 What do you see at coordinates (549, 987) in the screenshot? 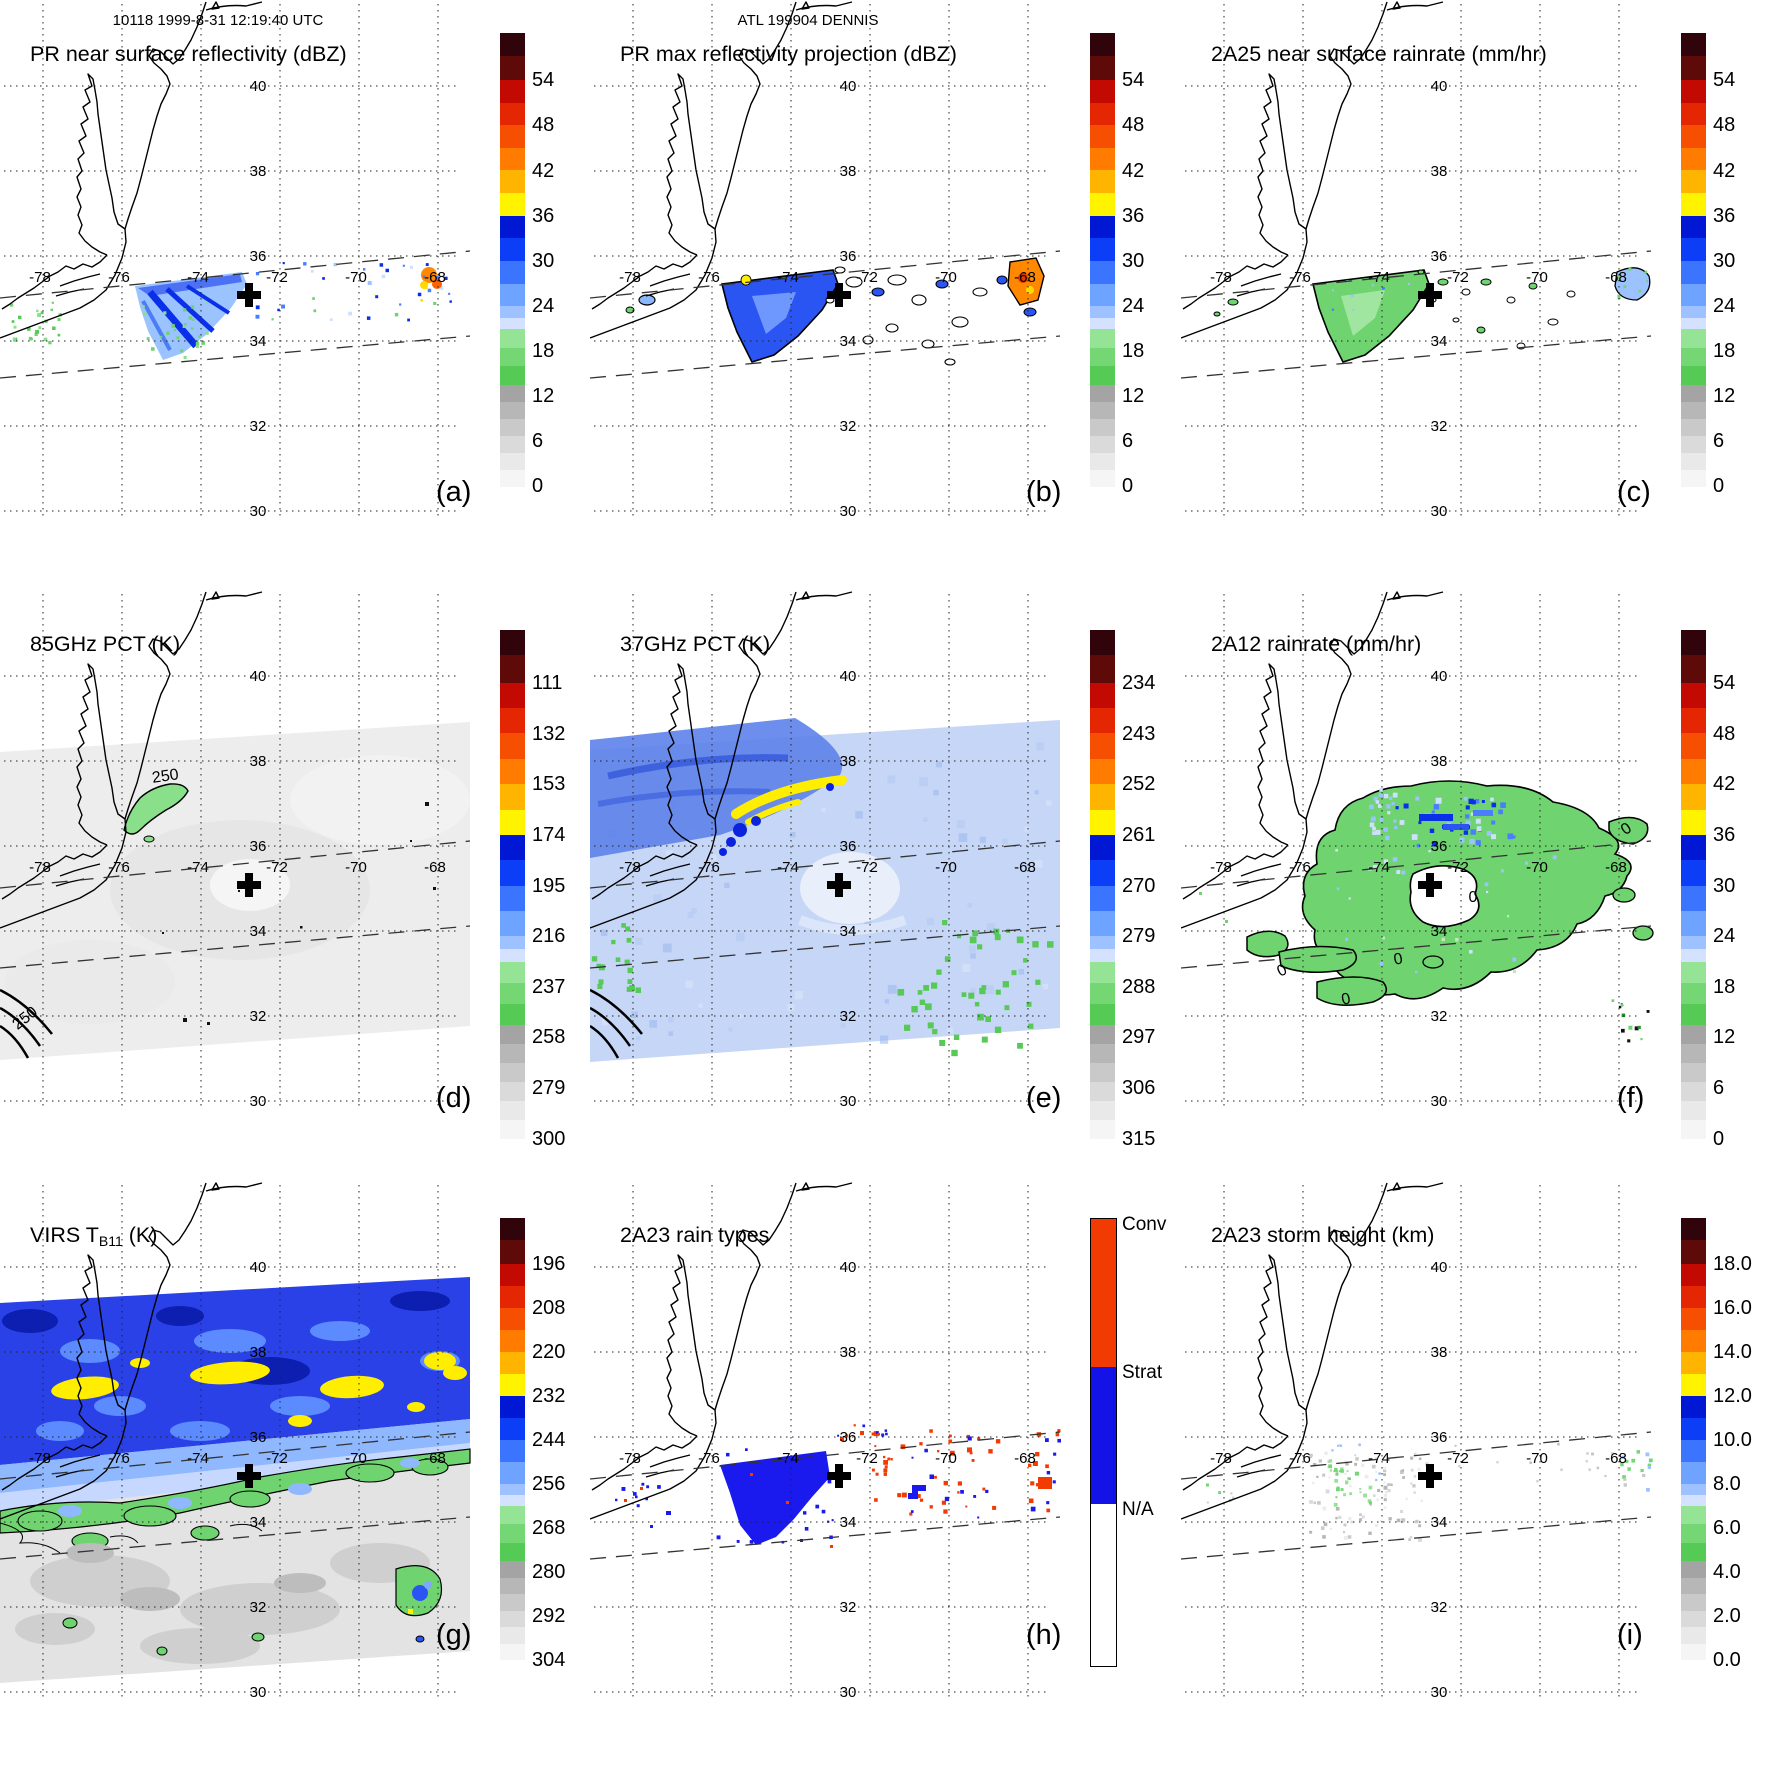
I see `colorbar-tick-label: 237` at bounding box center [549, 987].